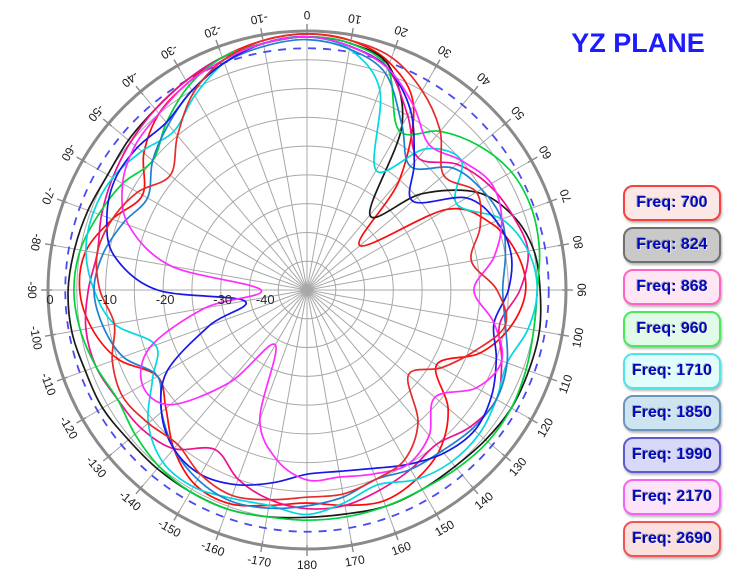  I want to click on radial-tick-label: -30, so click(222, 299).